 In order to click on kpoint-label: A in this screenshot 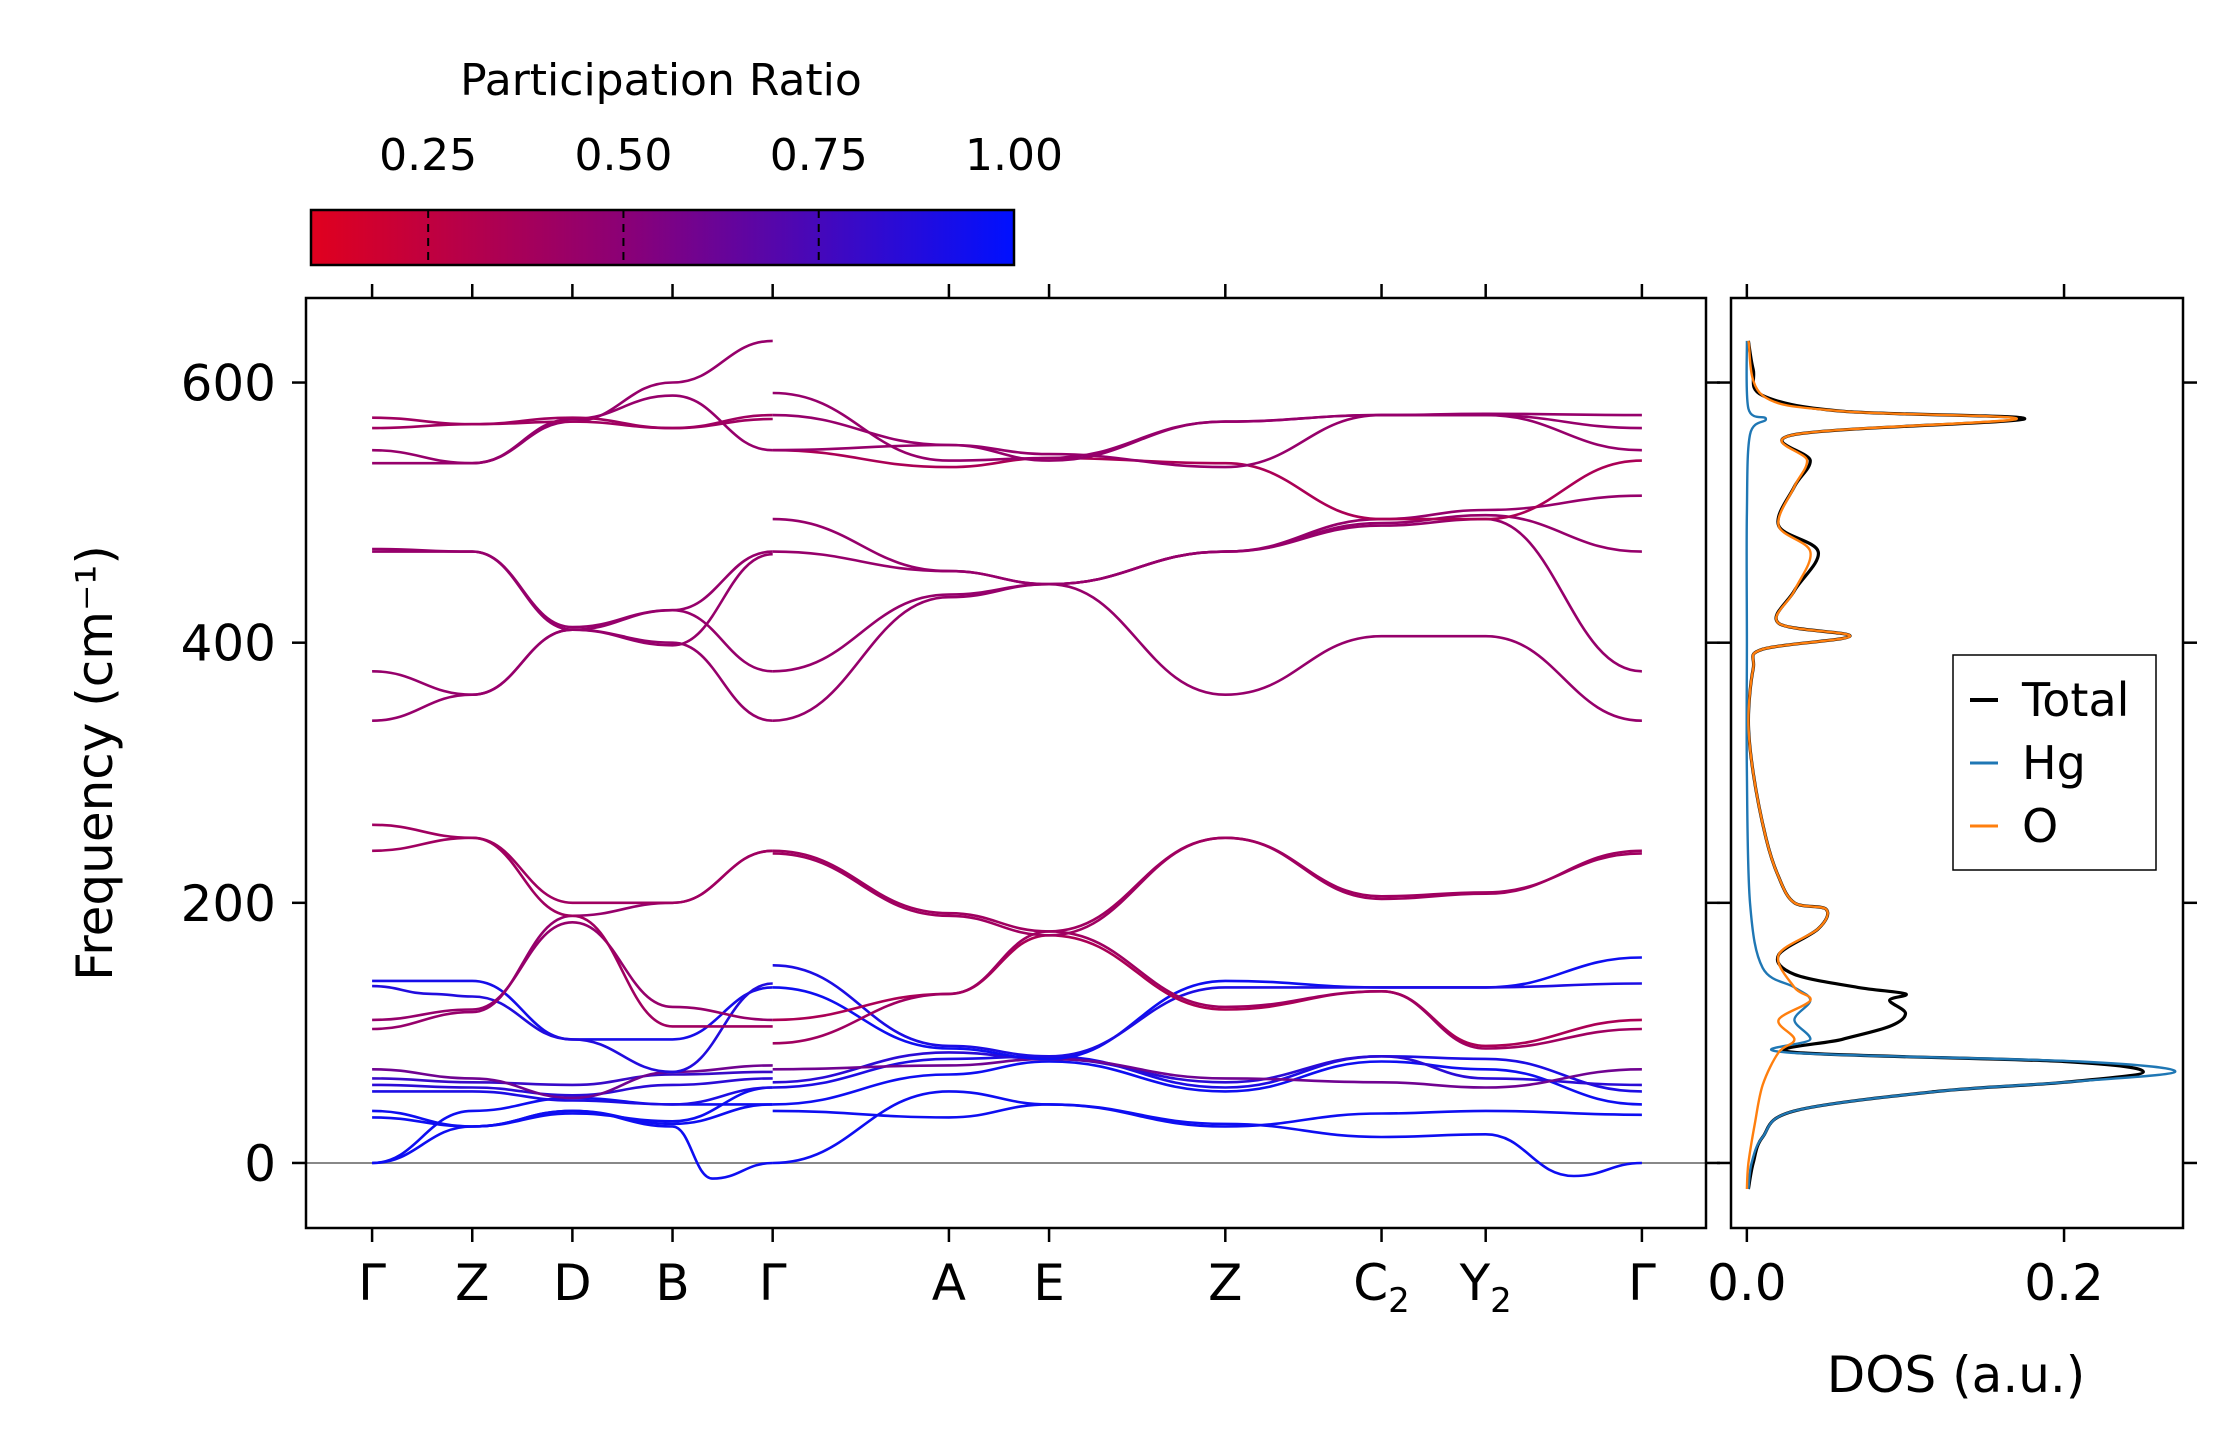, I will do `click(949, 1283)`.